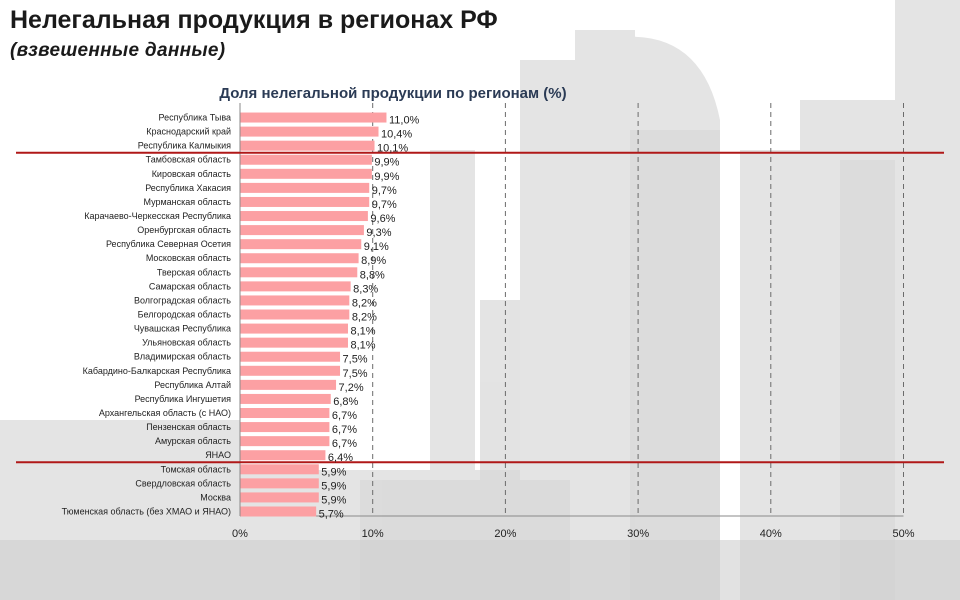 Image resolution: width=960 pixels, height=600 pixels. I want to click on category-label: Республика Тыва, so click(194, 118).